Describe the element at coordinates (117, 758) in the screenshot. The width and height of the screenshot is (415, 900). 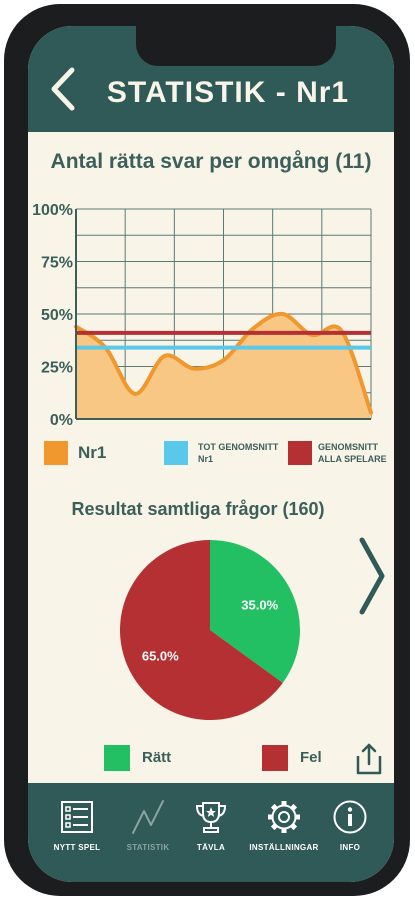
I see `legend-swatch-ratt` at that location.